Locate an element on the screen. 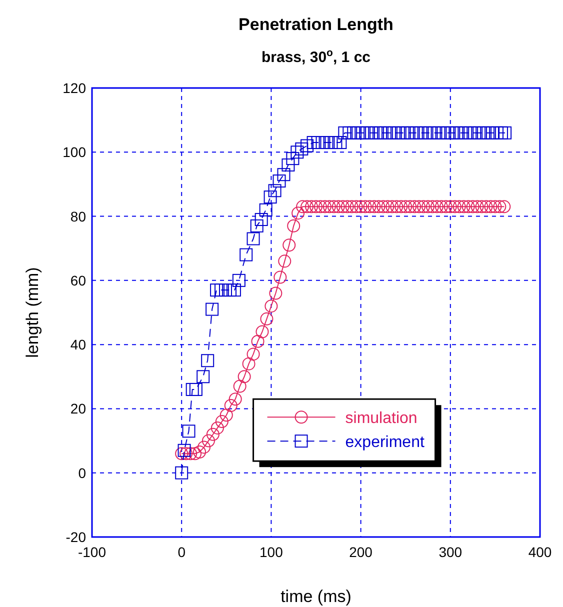  y-tick-label: 100 is located at coordinates (74, 152).